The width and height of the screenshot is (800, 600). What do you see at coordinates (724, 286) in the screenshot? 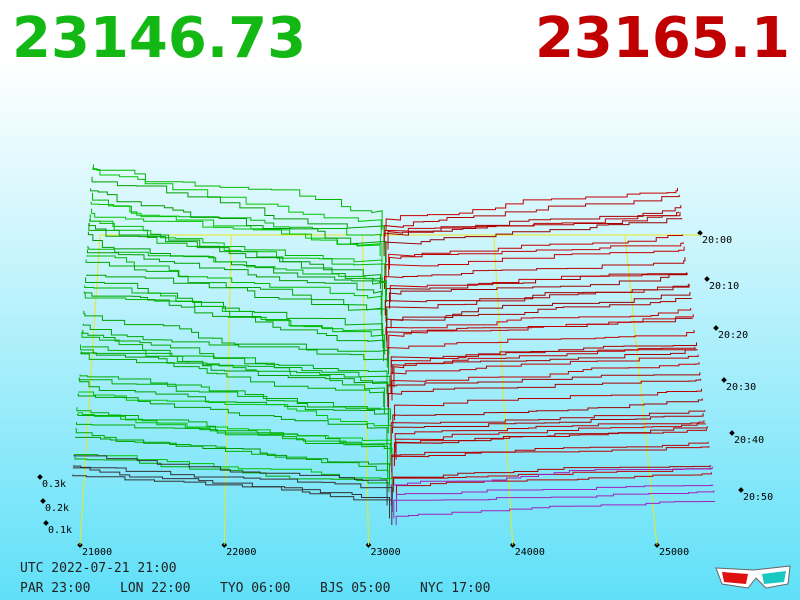
I see `time-tick-label: 20:10` at bounding box center [724, 286].